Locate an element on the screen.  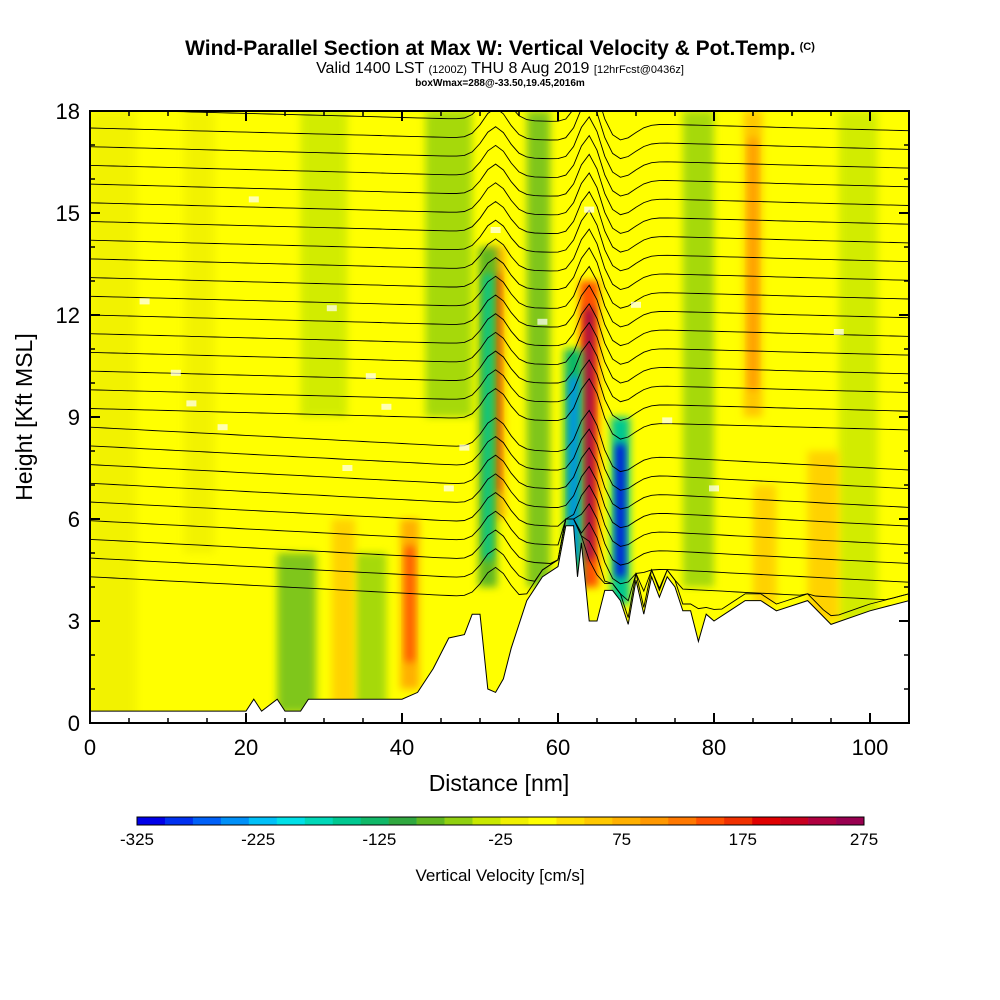
colorbar-frame is located at coordinates (500, 821).